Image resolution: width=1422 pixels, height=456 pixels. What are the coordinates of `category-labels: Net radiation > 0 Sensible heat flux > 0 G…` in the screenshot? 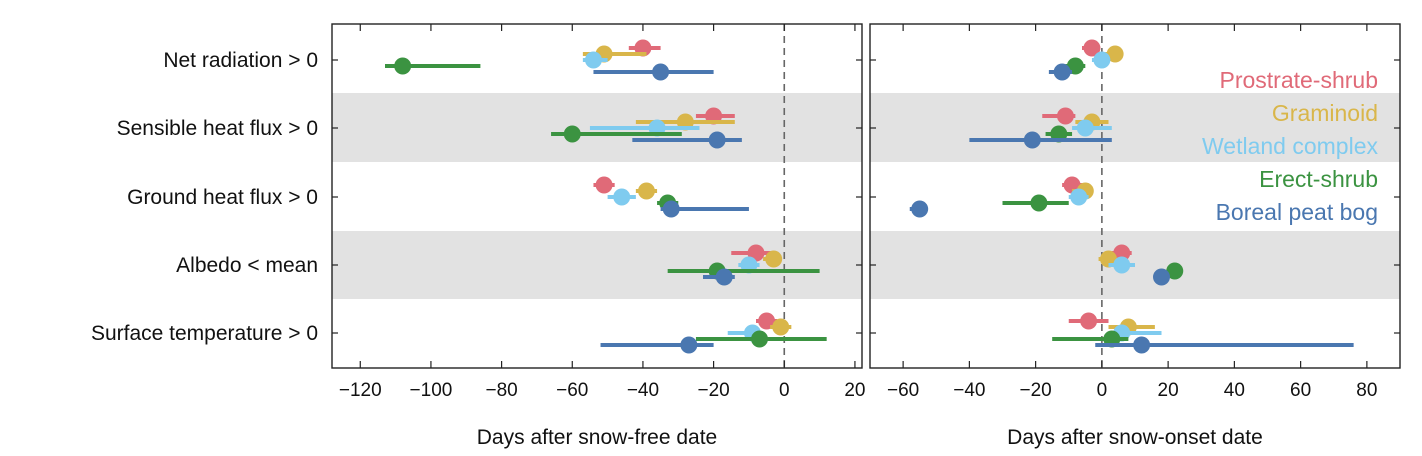 It's located at (204, 197).